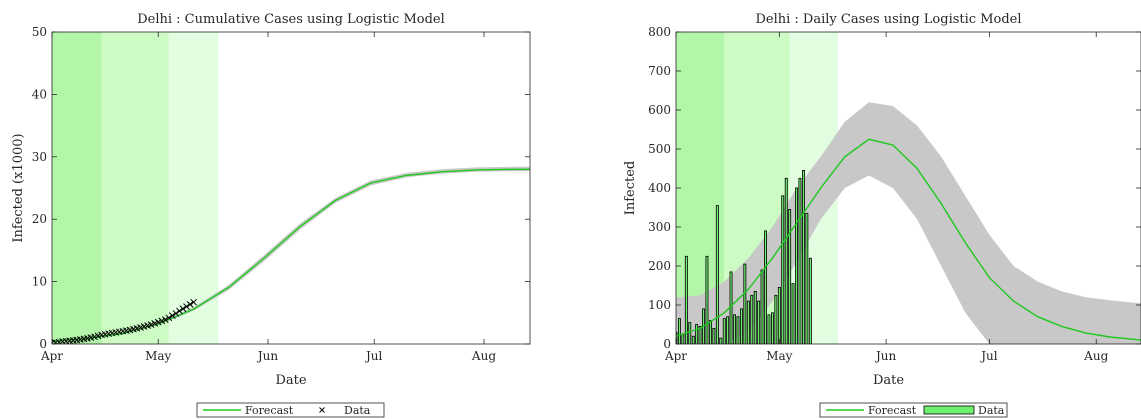  Describe the element at coordinates (39, 94) in the screenshot. I see `y-tick-label: 40` at that location.